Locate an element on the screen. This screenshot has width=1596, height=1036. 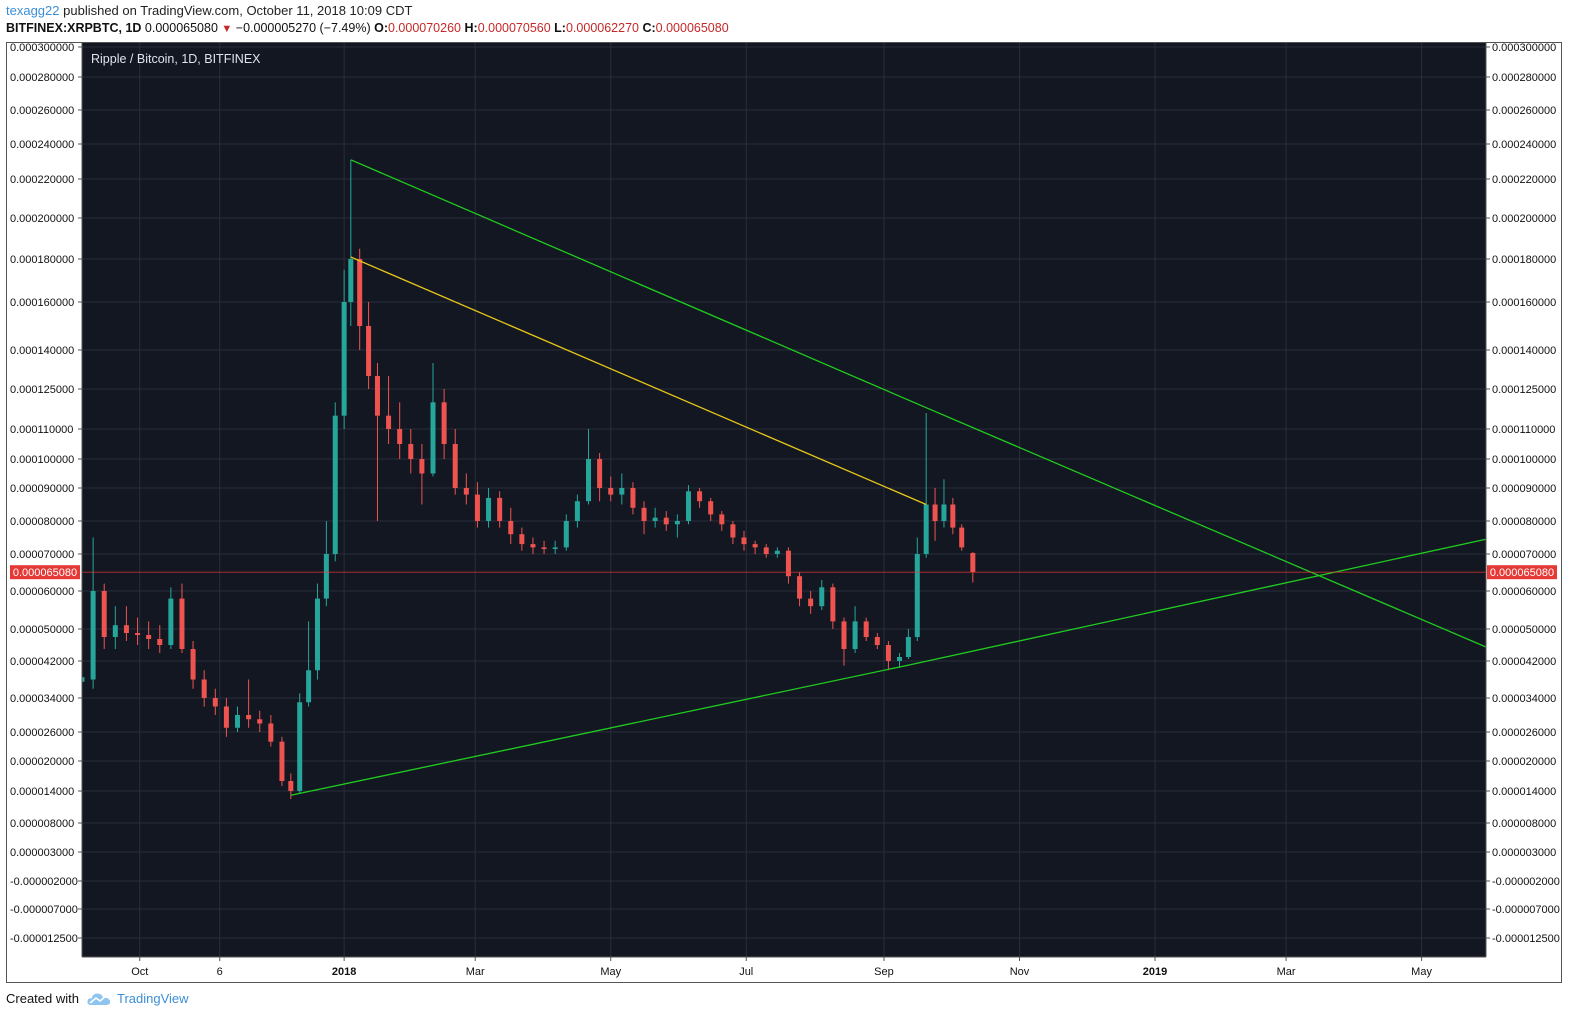
x-tick-label: Sep is located at coordinates (884, 972).